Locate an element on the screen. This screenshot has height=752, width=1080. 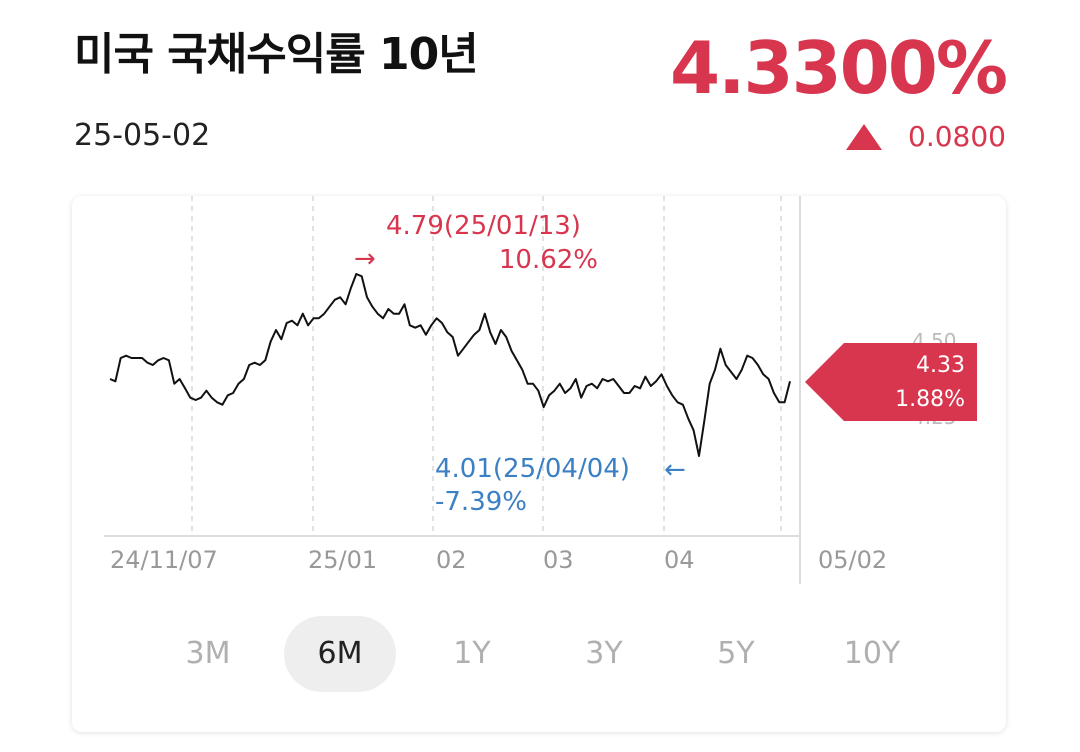
tab-6m: 6M is located at coordinates (340, 654).